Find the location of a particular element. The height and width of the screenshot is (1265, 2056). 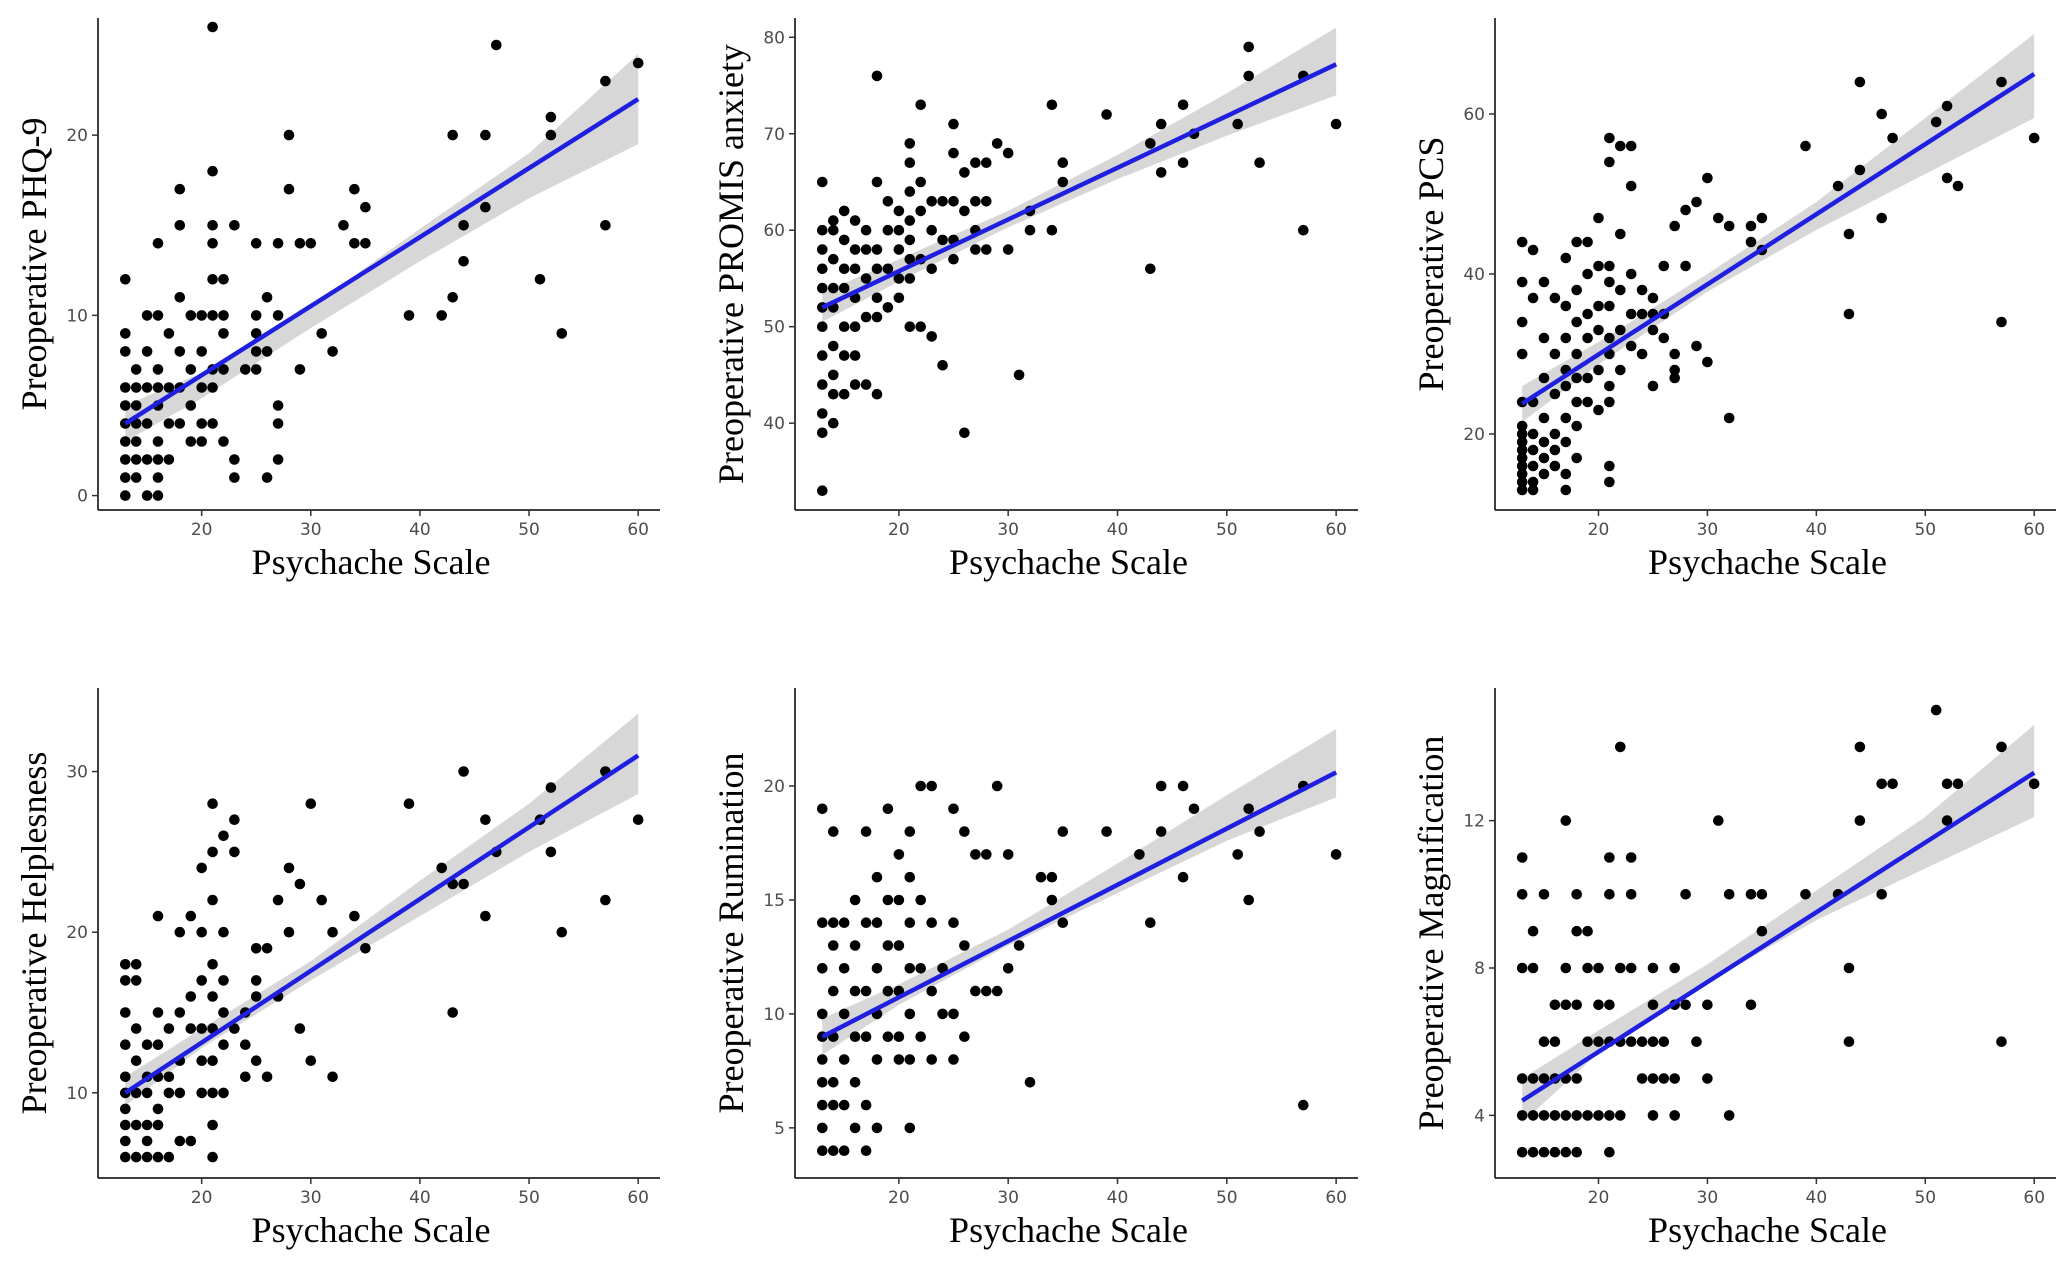

x-tick-label: 20 is located at coordinates (202, 530).